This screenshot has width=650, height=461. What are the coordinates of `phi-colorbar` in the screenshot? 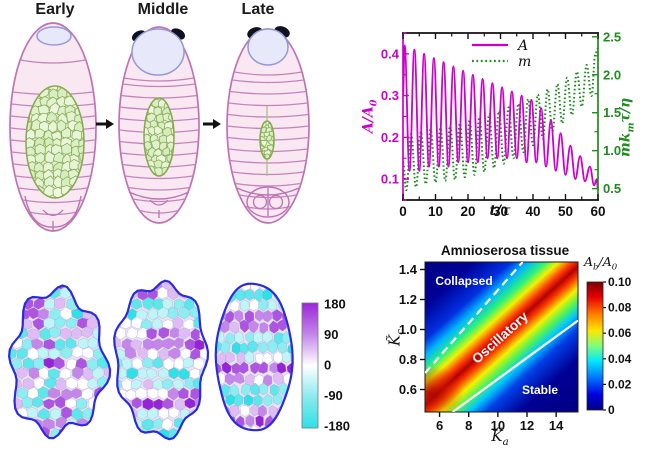 It's located at (310, 365).